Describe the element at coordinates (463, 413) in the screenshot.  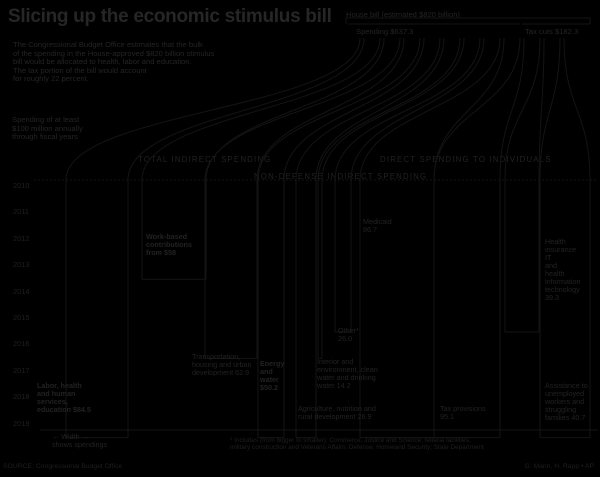
I see `category-label-8: Tax provisions 95.1` at that location.